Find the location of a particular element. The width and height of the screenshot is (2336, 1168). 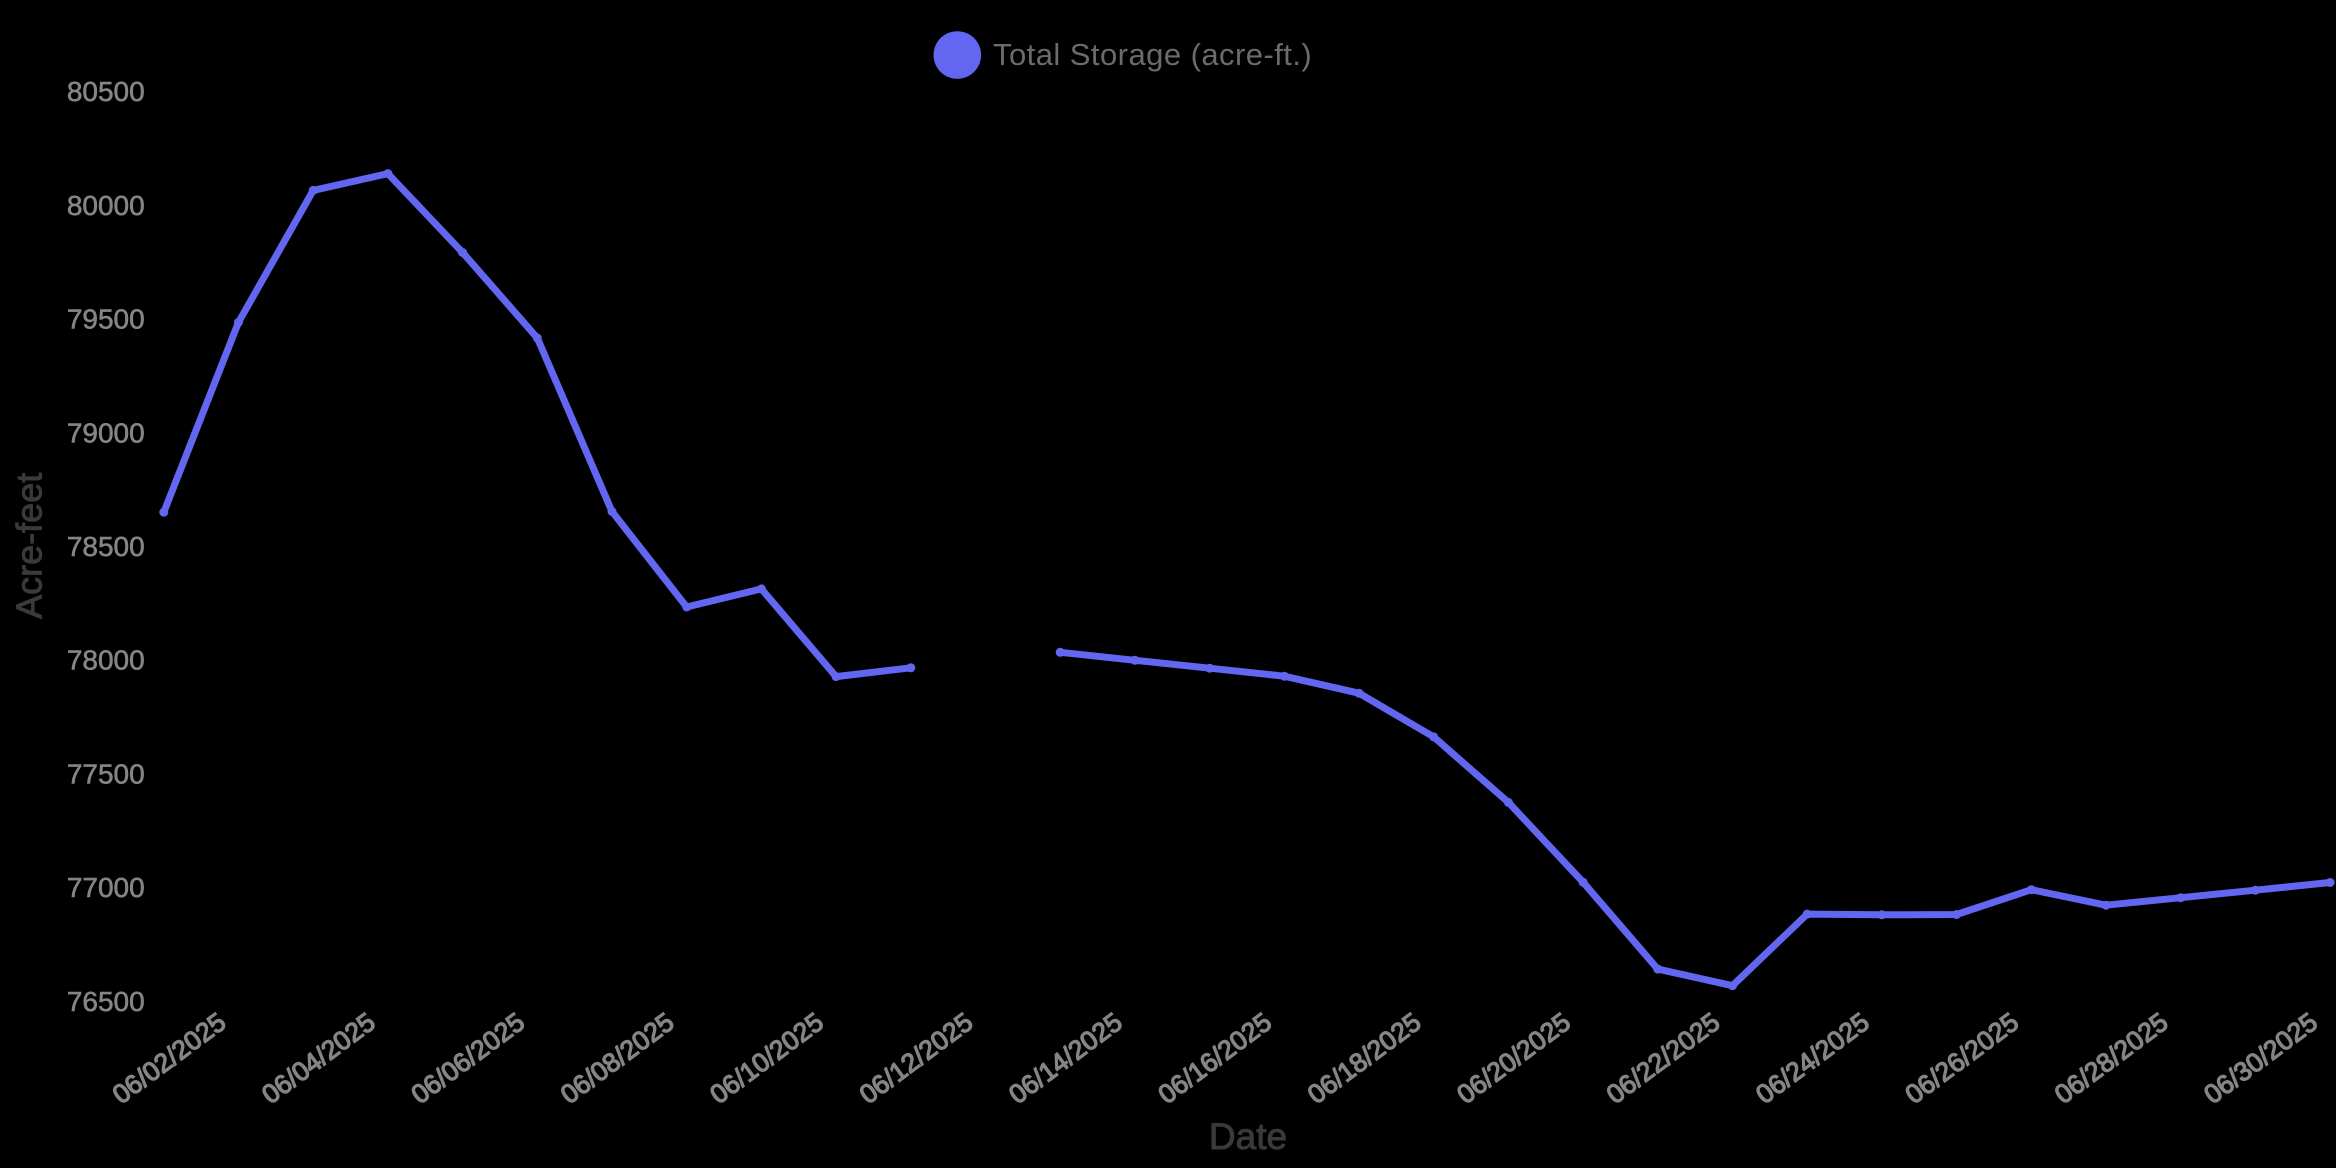

svg-text: 77000 is located at coordinates (106, 887).